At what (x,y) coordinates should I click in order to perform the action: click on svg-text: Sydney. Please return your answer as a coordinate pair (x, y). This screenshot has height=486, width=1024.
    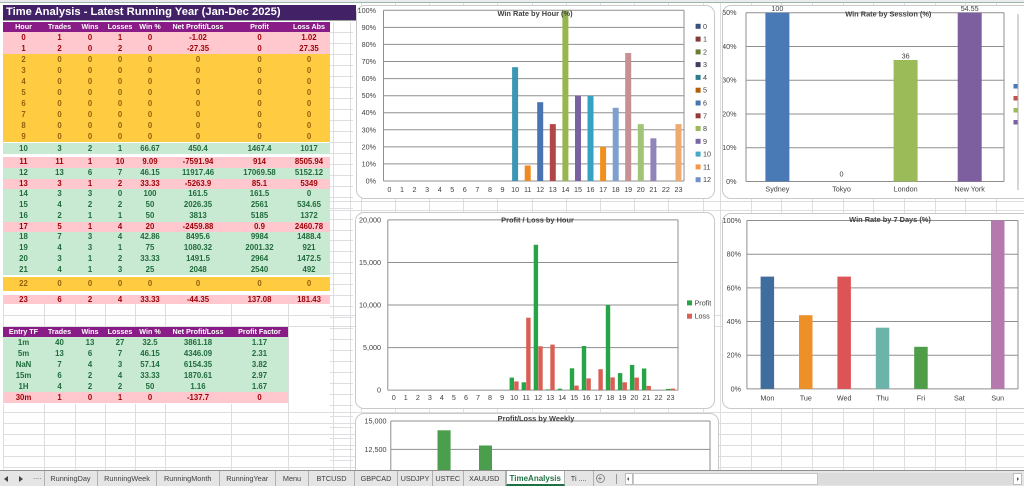
    Looking at the image, I should click on (777, 189).